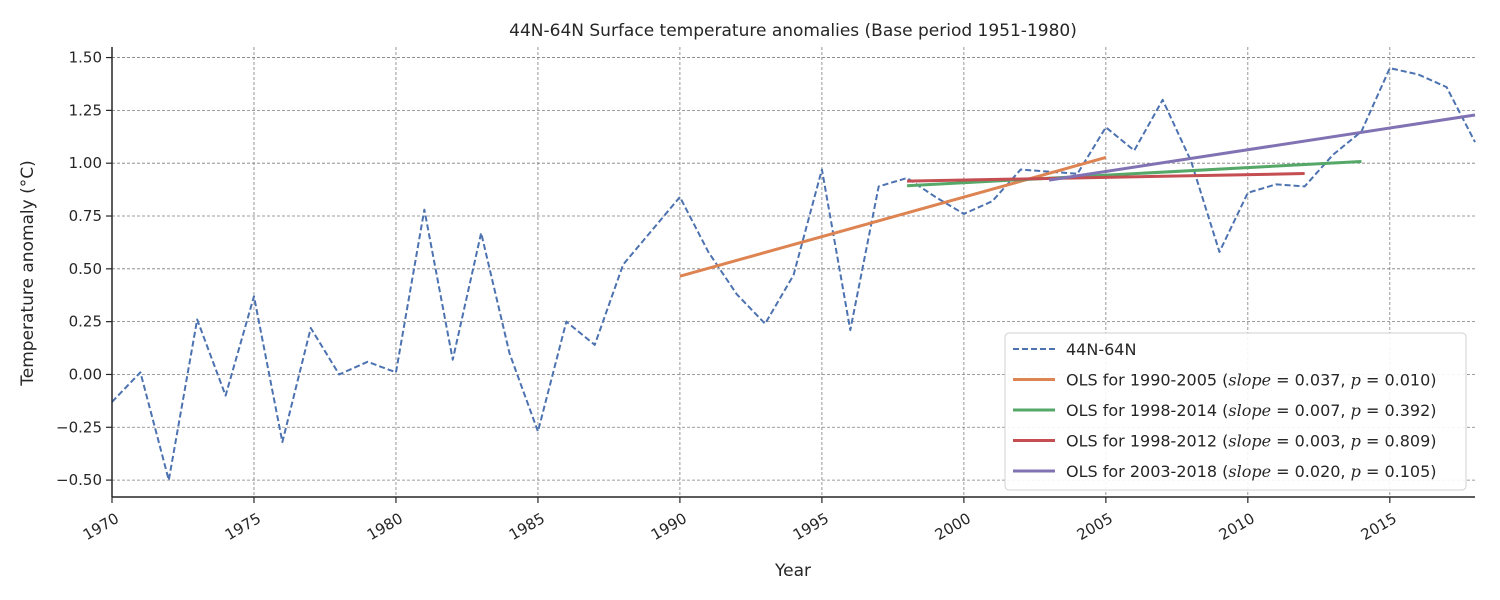 This screenshot has height=600, width=1500. I want to click on y-tick-label: 0.00, so click(85, 374).